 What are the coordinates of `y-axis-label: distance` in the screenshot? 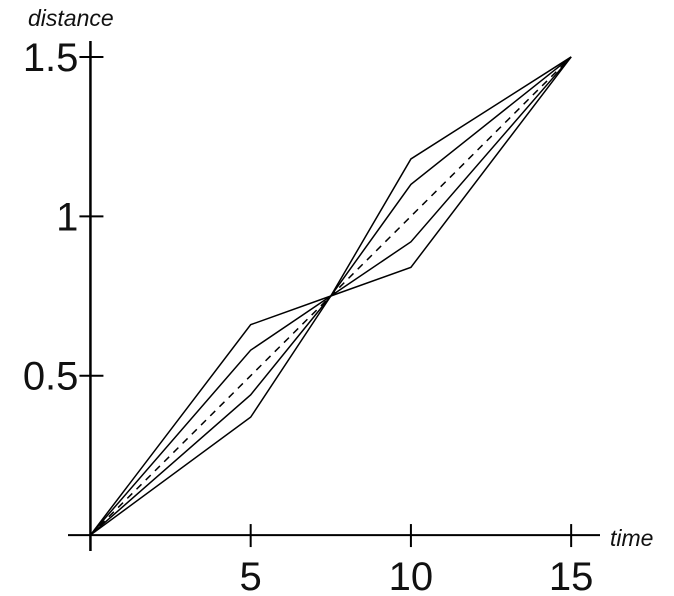 It's located at (71, 18).